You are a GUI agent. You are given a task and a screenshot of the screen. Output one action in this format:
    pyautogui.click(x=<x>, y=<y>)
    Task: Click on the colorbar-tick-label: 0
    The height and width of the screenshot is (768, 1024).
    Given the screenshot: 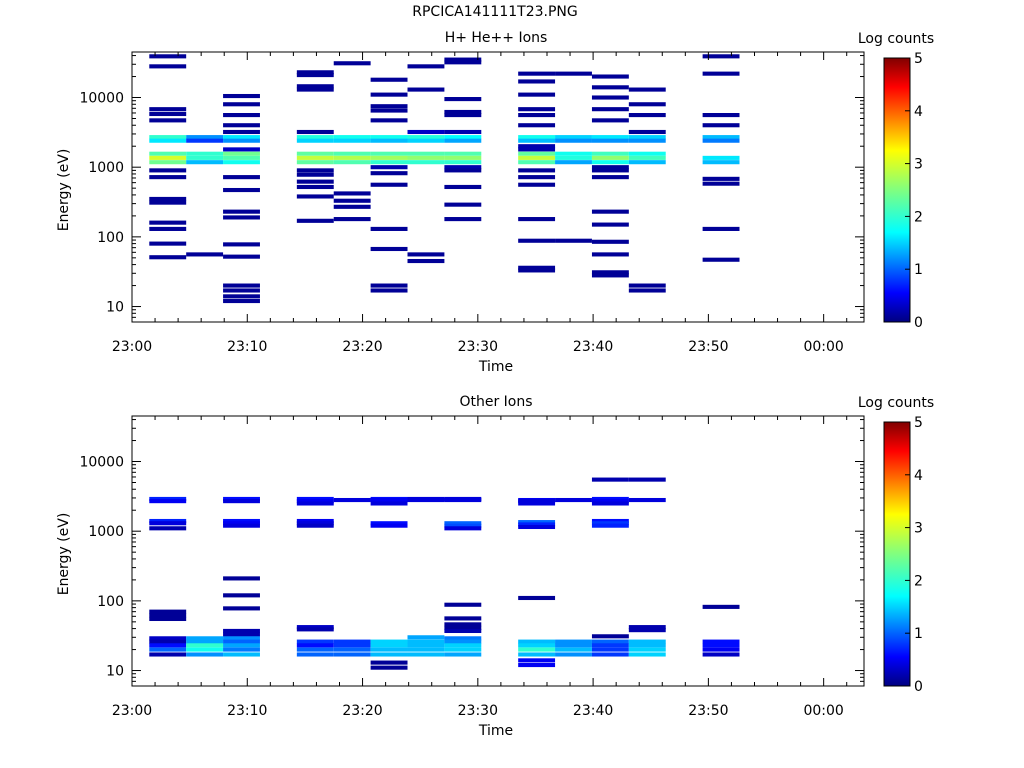 What is the action you would take?
    pyautogui.click(x=918, y=687)
    